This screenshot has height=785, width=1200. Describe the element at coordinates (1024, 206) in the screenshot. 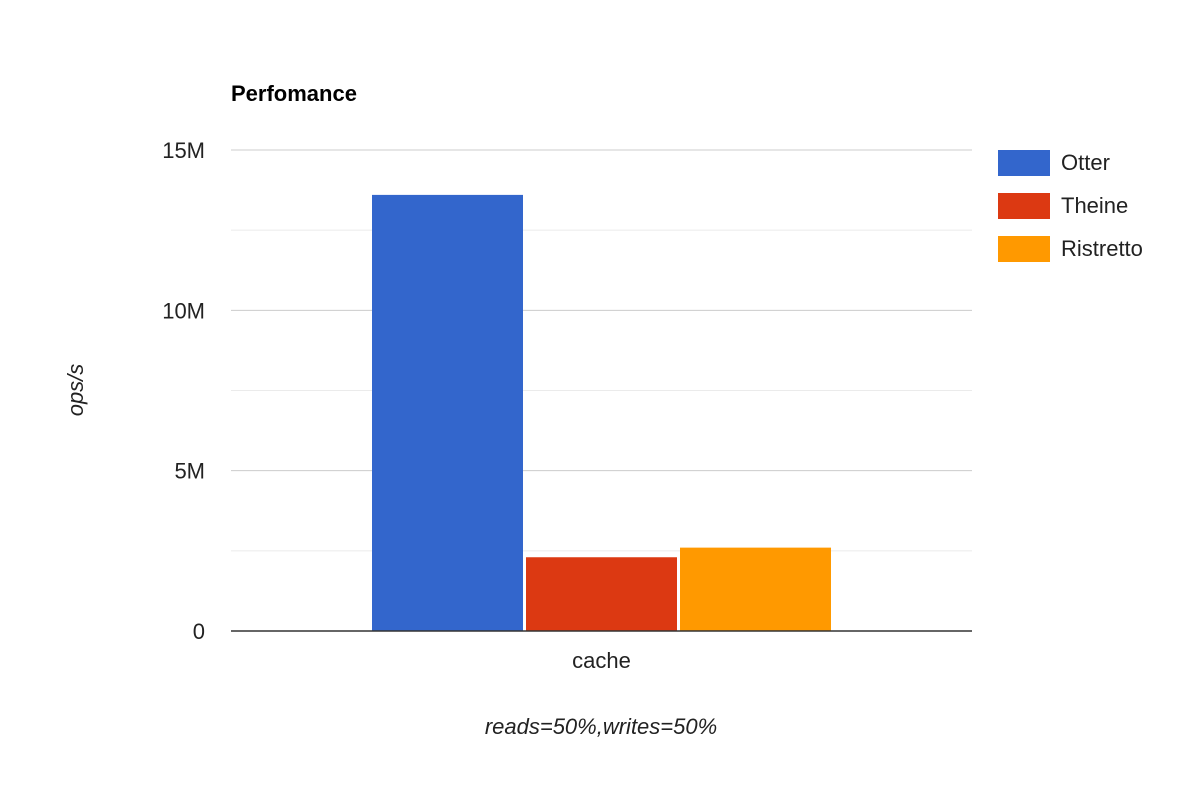

I see `legend-swatch-theine` at that location.